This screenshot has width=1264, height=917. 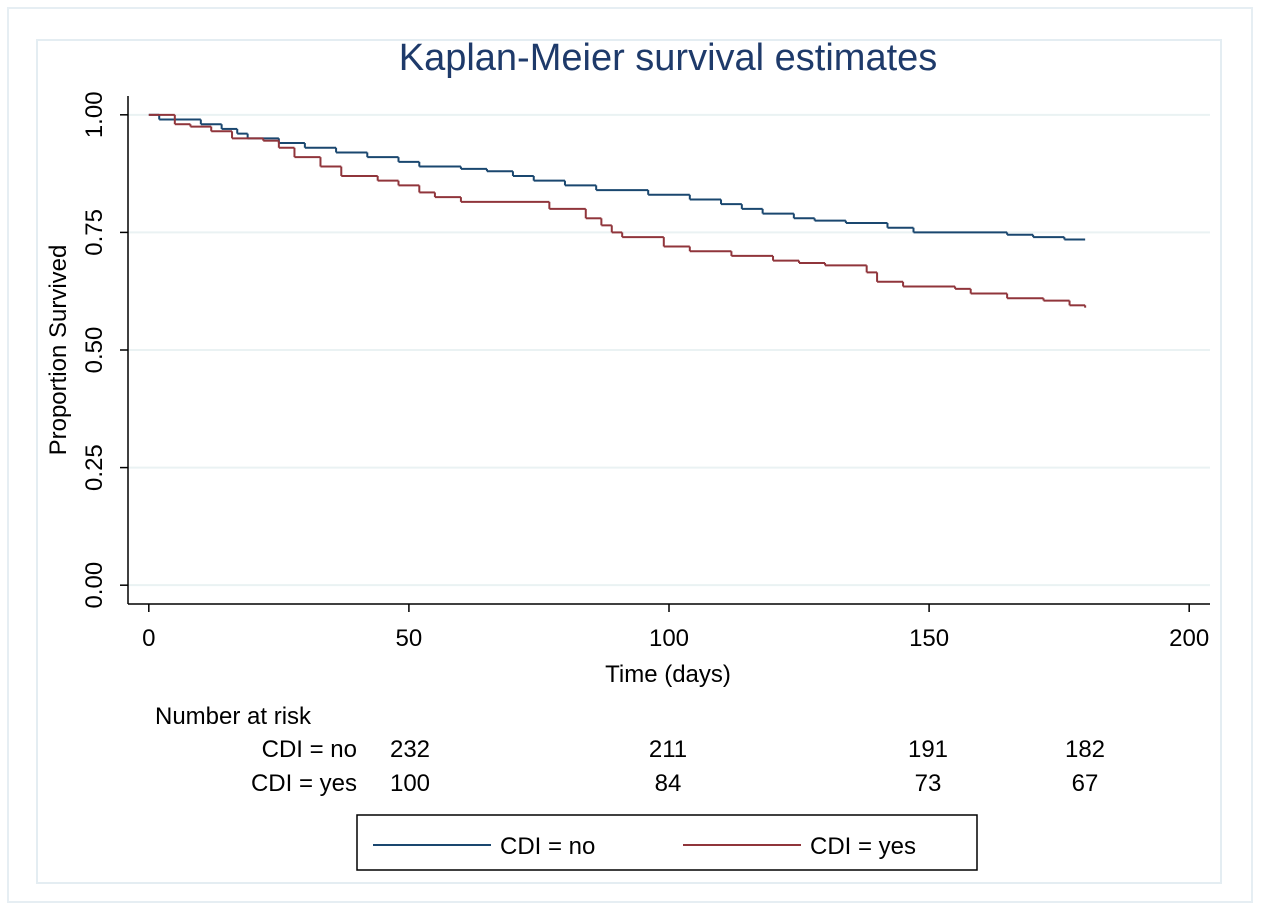 I want to click on x-axis-title: Time (days), so click(x=668, y=674).